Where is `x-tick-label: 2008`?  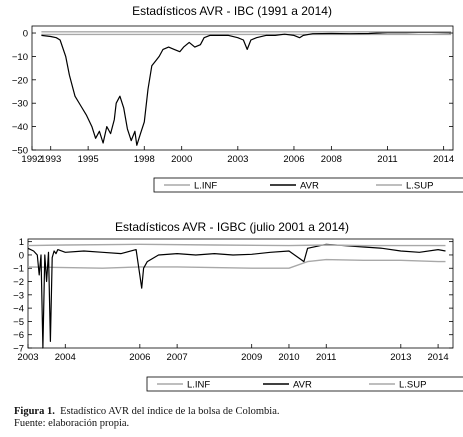 x-tick-label: 2008 is located at coordinates (331, 159).